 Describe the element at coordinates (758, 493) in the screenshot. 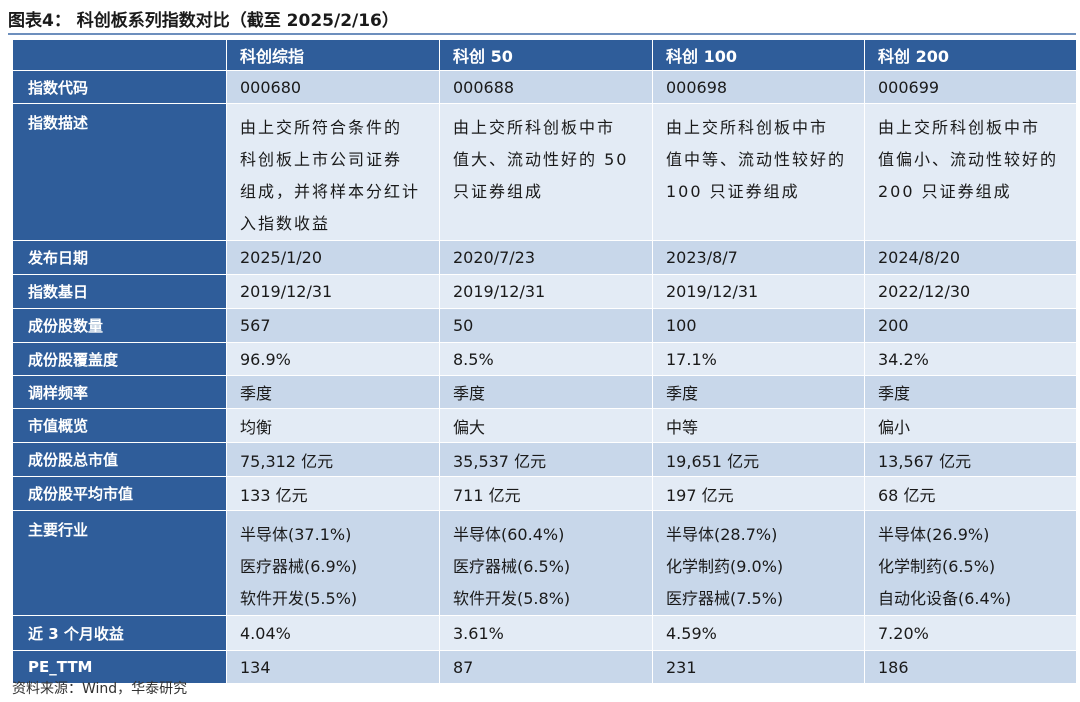

I see `table-cell: 197 亿元` at that location.